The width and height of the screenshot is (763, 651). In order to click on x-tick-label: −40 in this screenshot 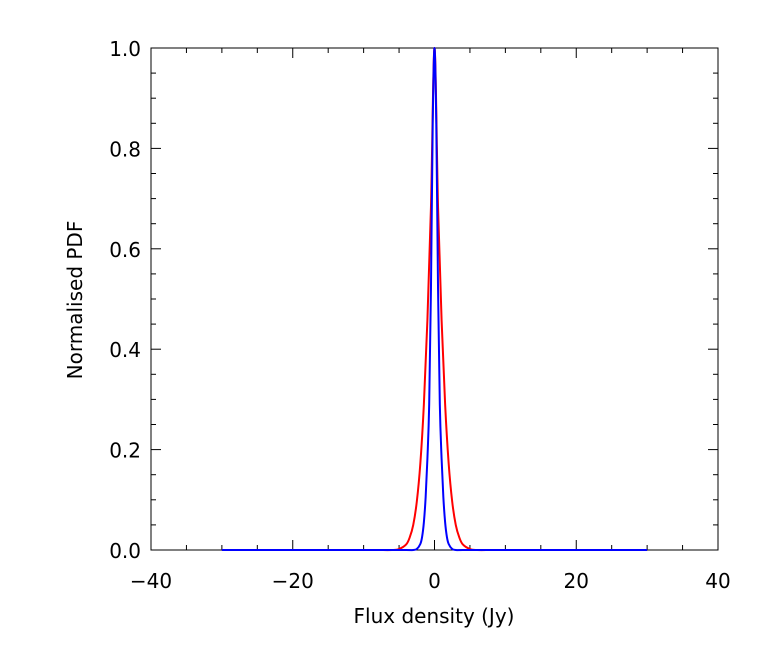, I will do `click(151, 581)`.